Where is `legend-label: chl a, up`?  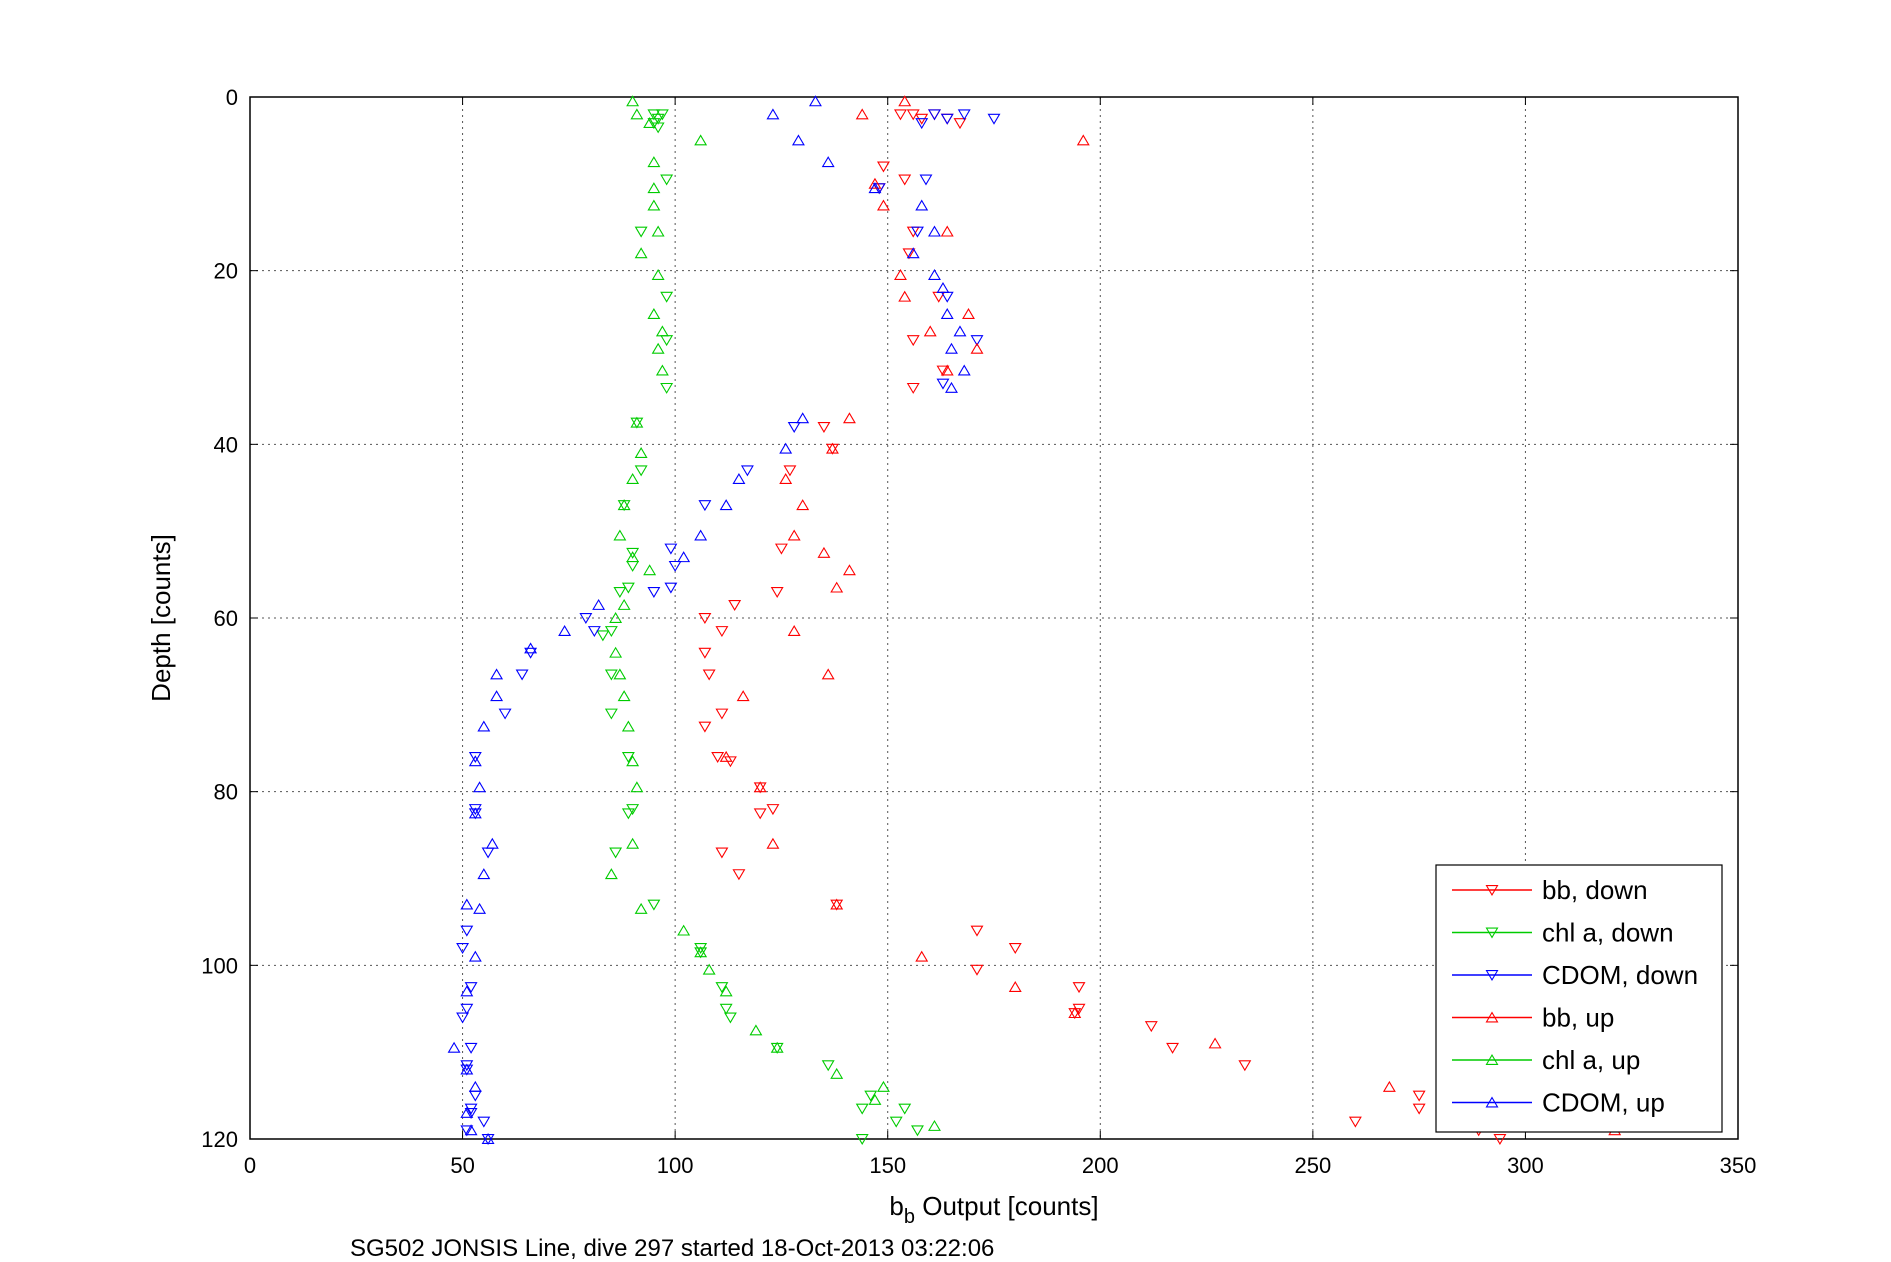 legend-label: chl a, up is located at coordinates (1591, 1060).